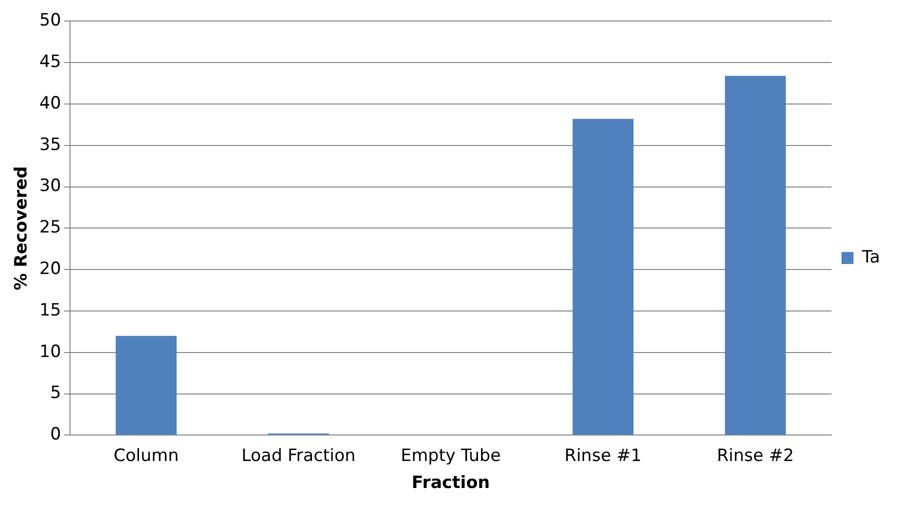  Describe the element at coordinates (50, 228) in the screenshot. I see `y-tick-label: 25` at that location.